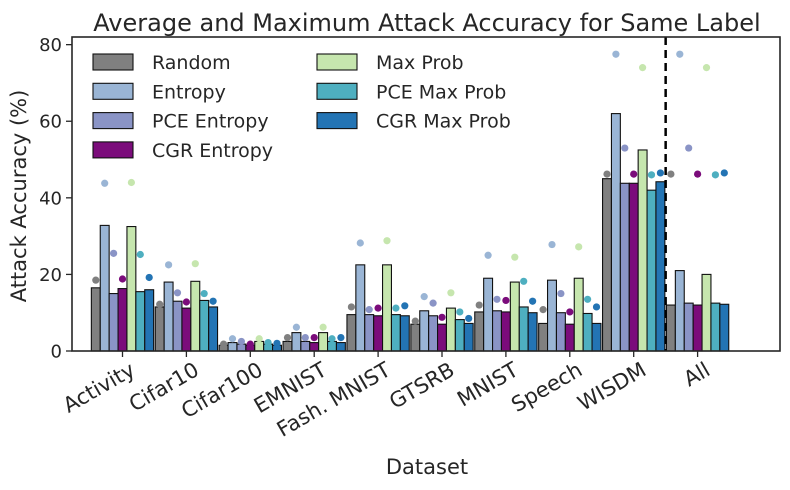 The image size is (790, 490). I want to click on x-tick-label: WISDM, so click(612, 387).